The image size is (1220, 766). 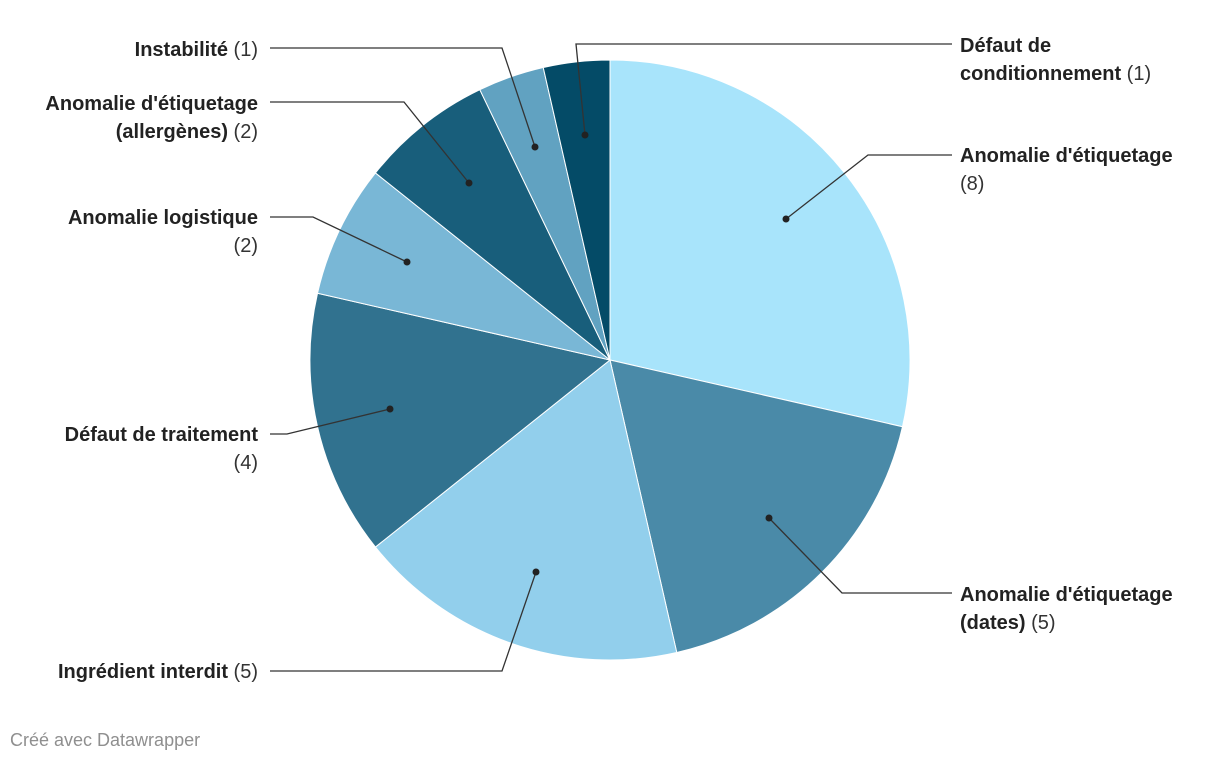 I want to click on slice-label-4: Anomalie logistique (2), so click(x=163, y=232).